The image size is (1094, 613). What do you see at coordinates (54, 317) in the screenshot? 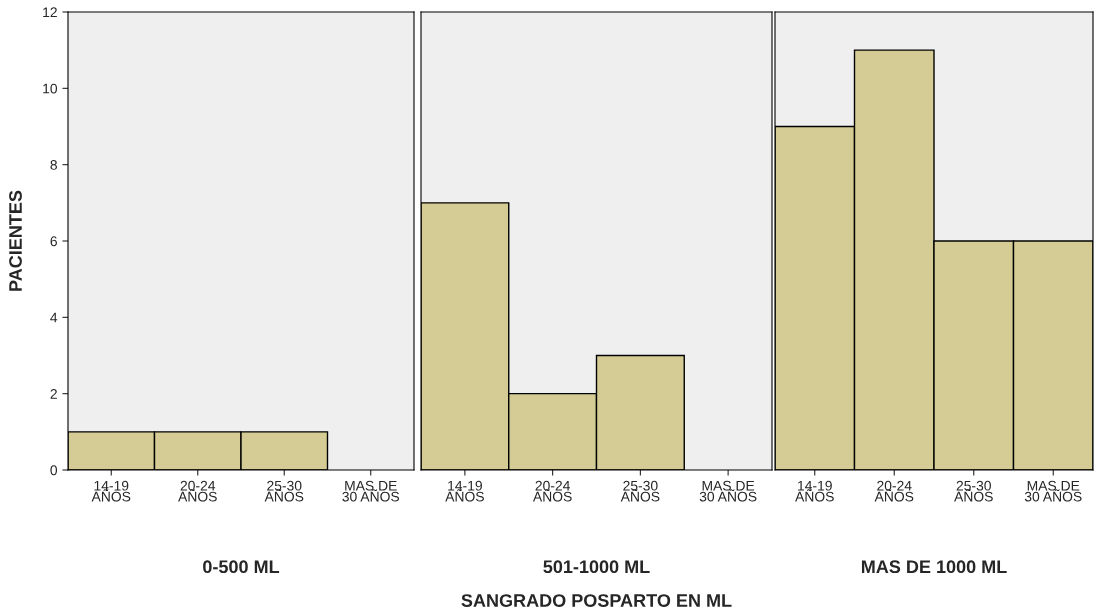
I see `y-tick-label: 4` at bounding box center [54, 317].